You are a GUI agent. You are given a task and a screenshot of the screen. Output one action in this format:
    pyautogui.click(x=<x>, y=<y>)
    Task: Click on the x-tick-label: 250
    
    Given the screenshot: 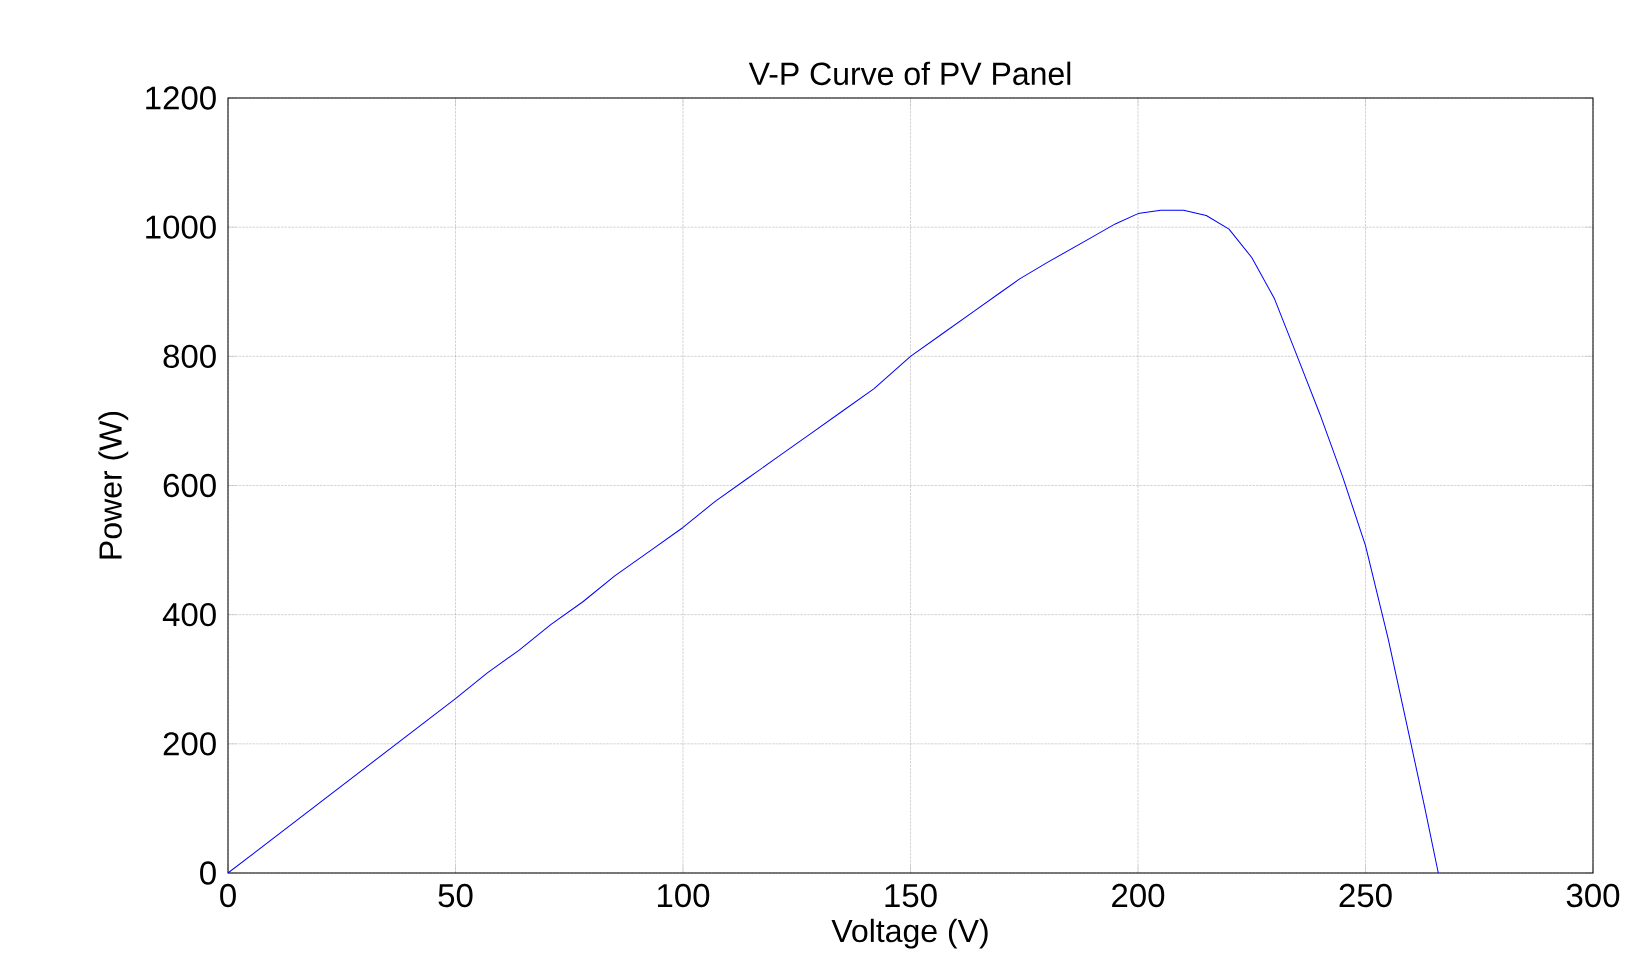 What is the action you would take?
    pyautogui.click(x=1365, y=895)
    